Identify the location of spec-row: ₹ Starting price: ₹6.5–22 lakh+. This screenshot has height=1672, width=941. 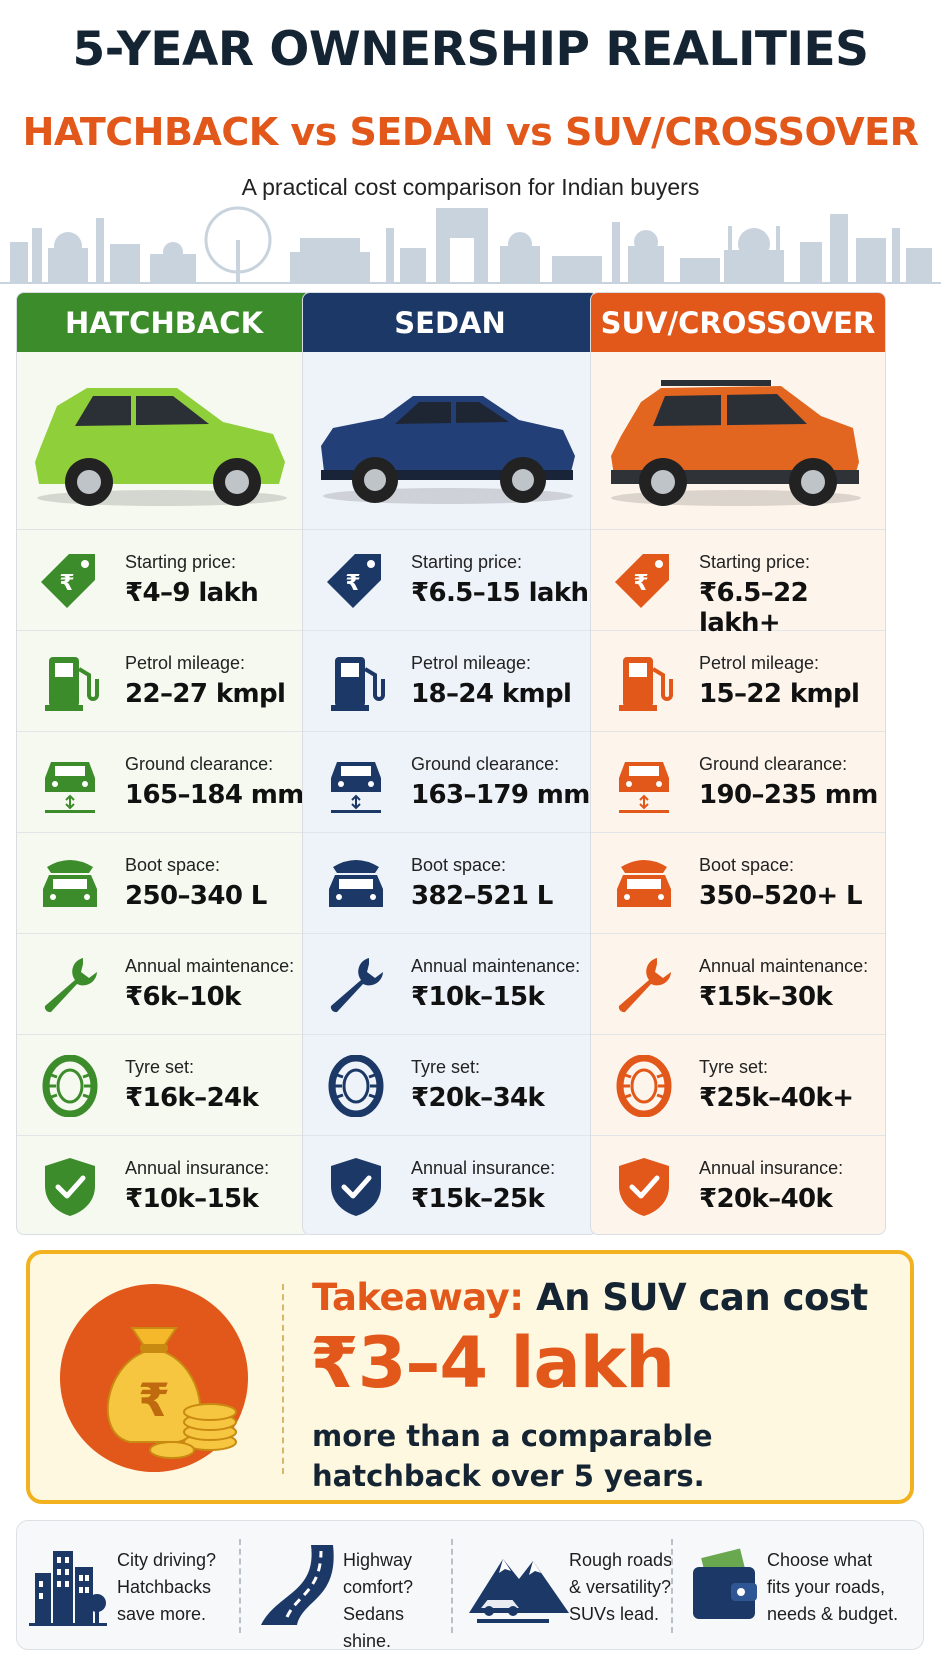
(738, 584).